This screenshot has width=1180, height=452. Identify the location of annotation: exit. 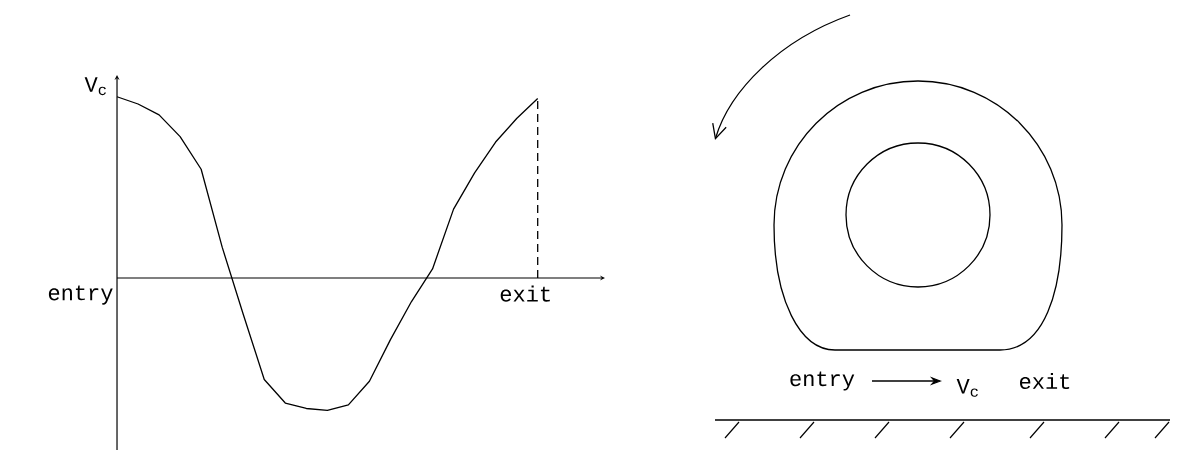
(525, 293).